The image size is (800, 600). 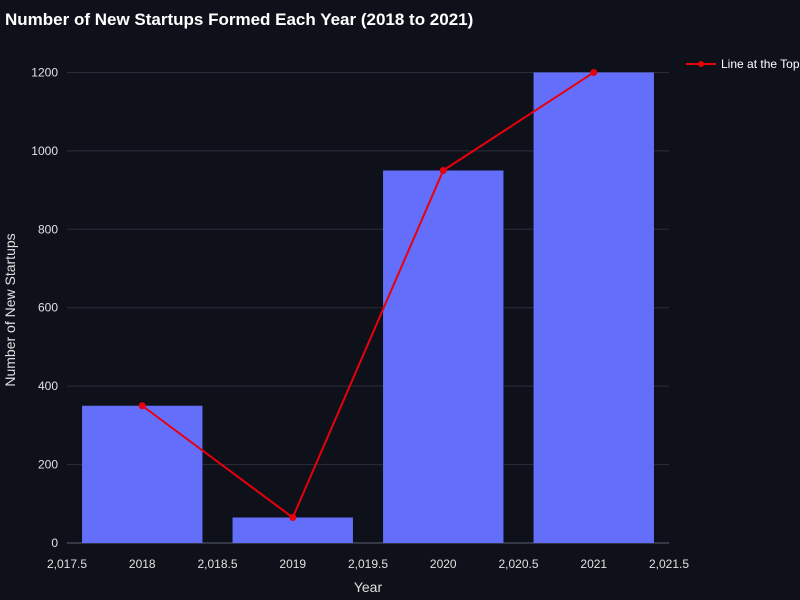 I want to click on legend-marker-swatch, so click(x=701, y=64).